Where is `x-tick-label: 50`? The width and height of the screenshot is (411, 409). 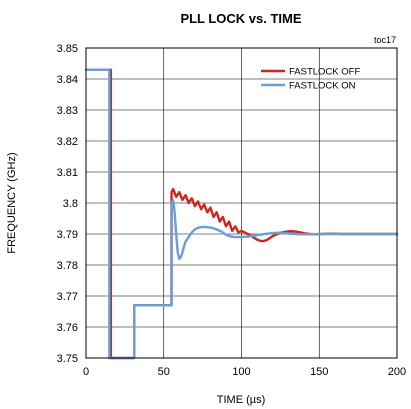 x-tick-label: 50 is located at coordinates (164, 372).